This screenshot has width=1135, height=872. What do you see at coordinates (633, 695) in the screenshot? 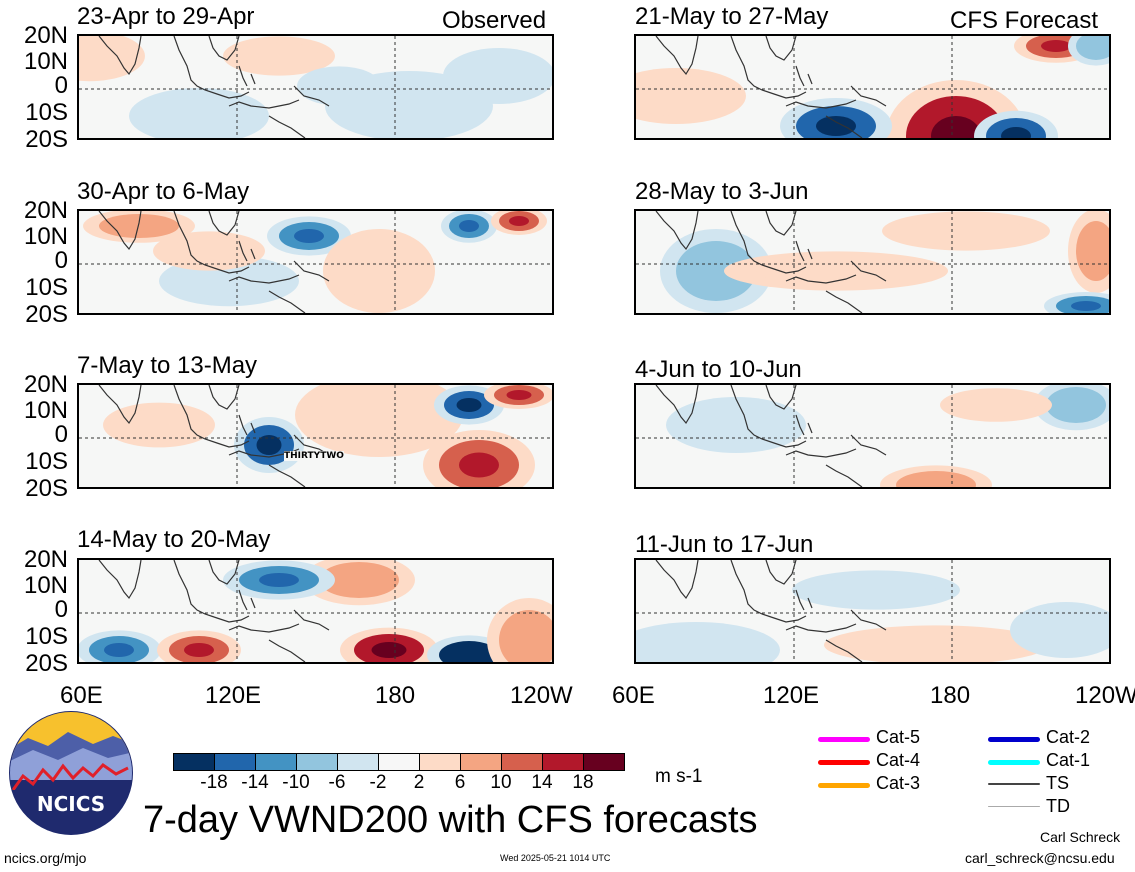
I see `lon-label-60e-right: 60E` at bounding box center [633, 695].